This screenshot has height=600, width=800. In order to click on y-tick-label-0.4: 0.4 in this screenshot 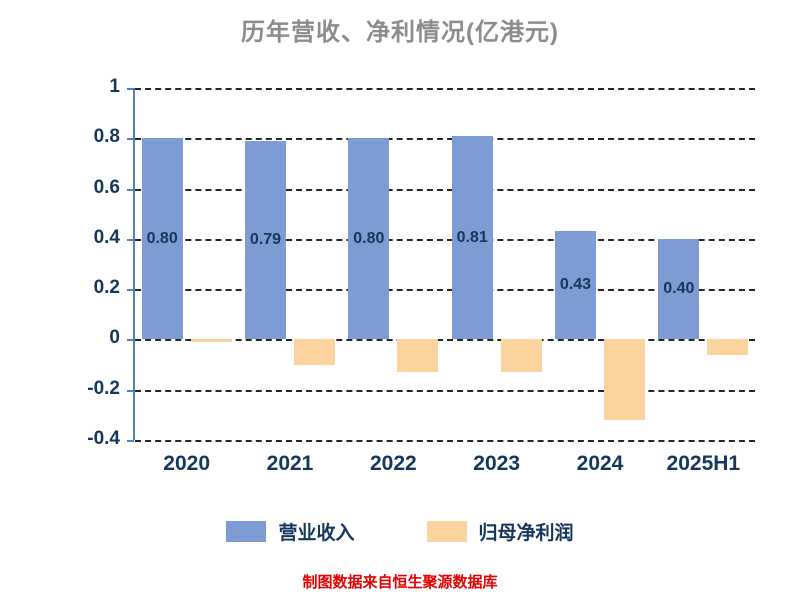, I will do `click(106, 237)`.